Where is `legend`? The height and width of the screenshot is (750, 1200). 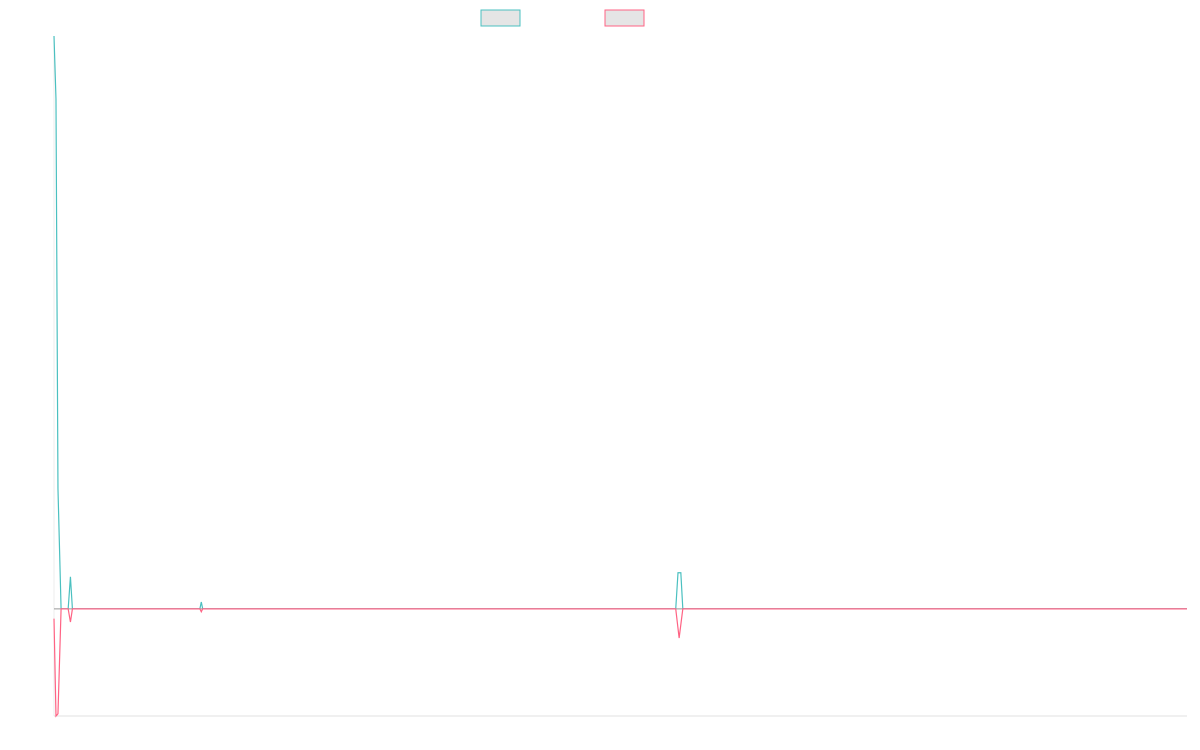
legend is located at coordinates (562, 18).